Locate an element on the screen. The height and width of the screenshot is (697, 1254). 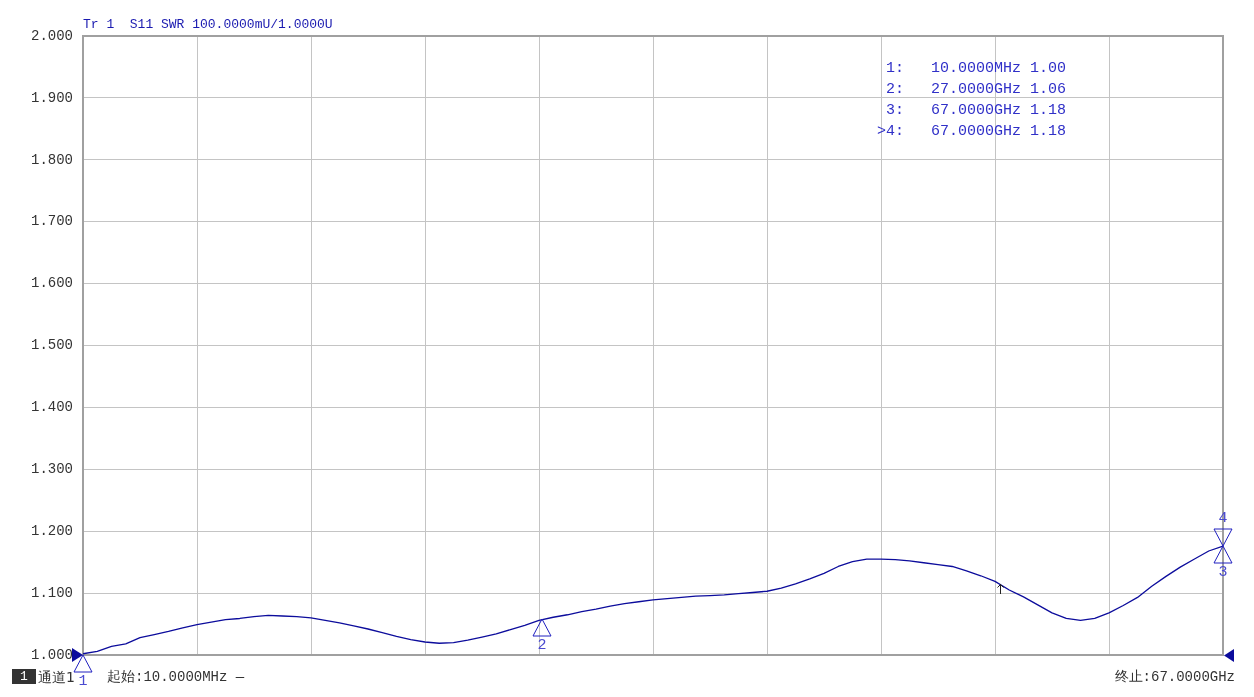
text: 起始:10.0000MHz — is located at coordinates (176, 677).